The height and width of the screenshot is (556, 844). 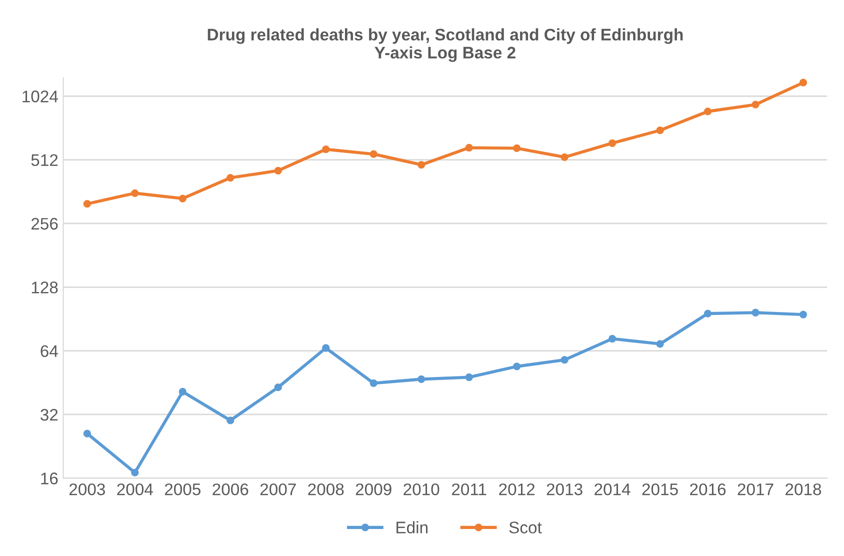 What do you see at coordinates (756, 489) in the screenshot?
I see `x-tick-label: 2017` at bounding box center [756, 489].